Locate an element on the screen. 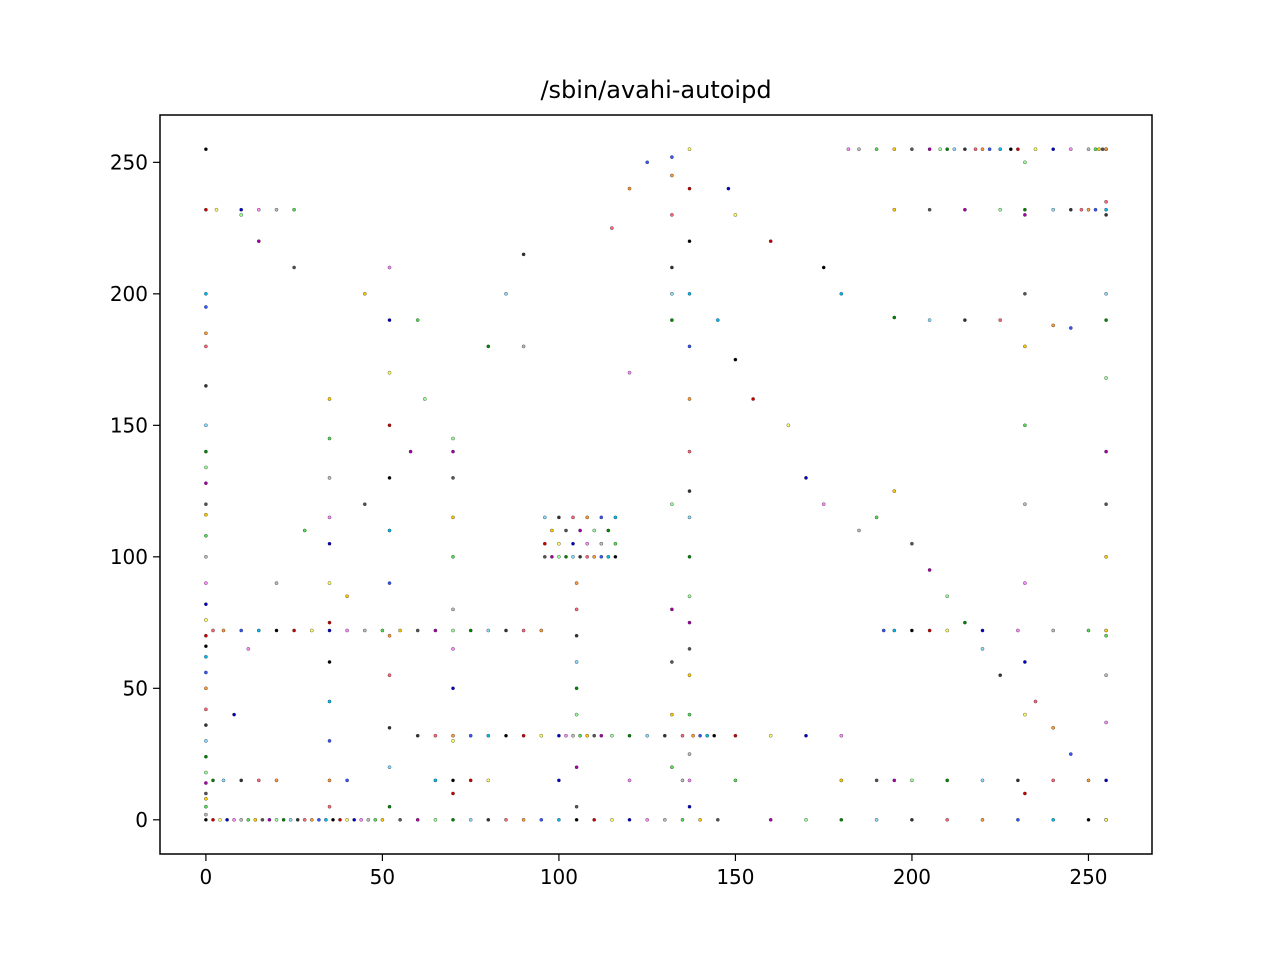 The width and height of the screenshot is (1280, 960). x-tick-label: 0 is located at coordinates (206, 877).